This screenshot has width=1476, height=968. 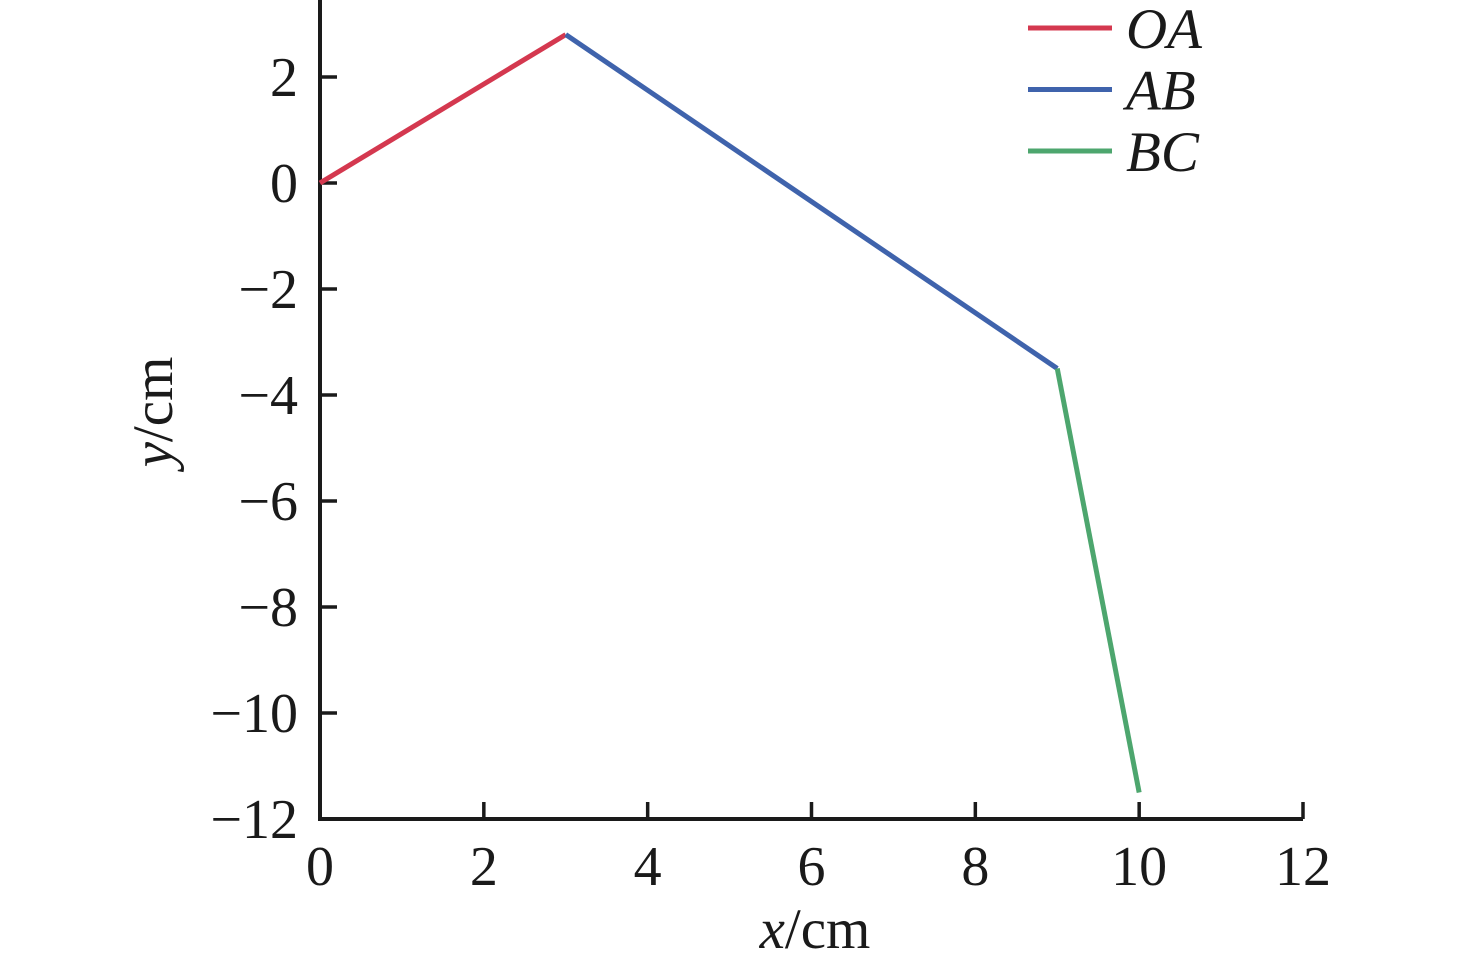 What do you see at coordinates (812, 867) in the screenshot?
I see `x-tick-label: 6` at bounding box center [812, 867].